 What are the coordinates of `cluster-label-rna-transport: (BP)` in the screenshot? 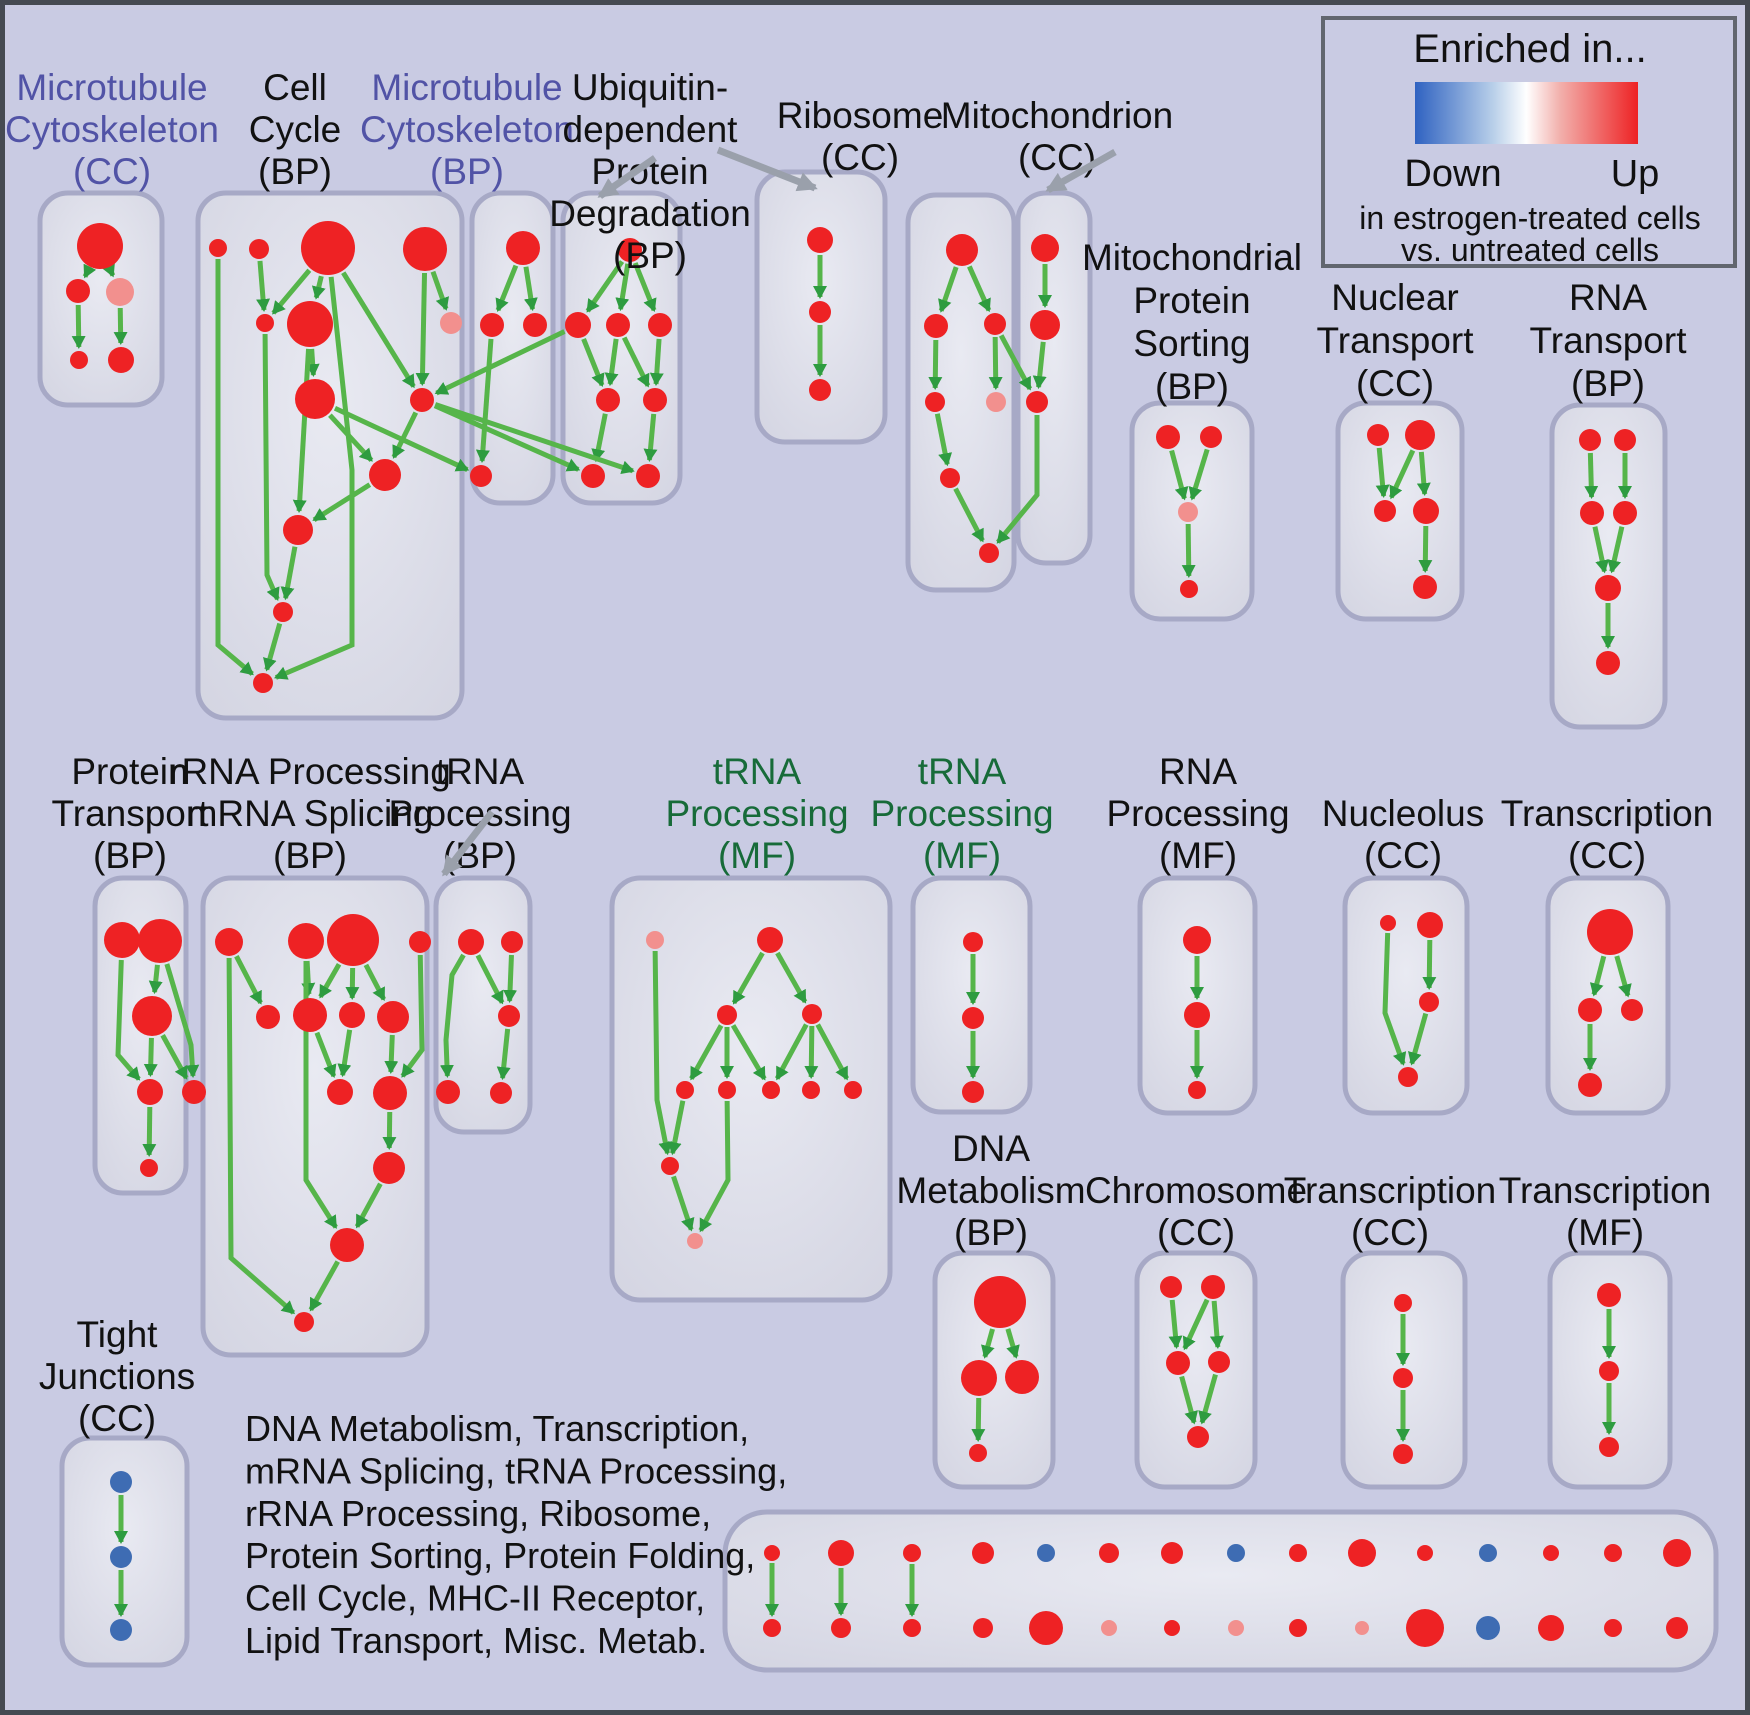 It's located at (1608, 383).